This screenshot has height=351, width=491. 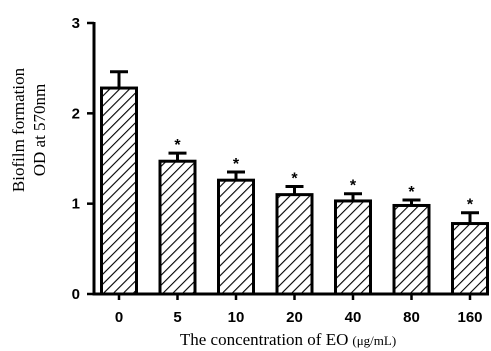 What do you see at coordinates (76, 23) in the screenshot?
I see `y-tick-label-3: 3` at bounding box center [76, 23].